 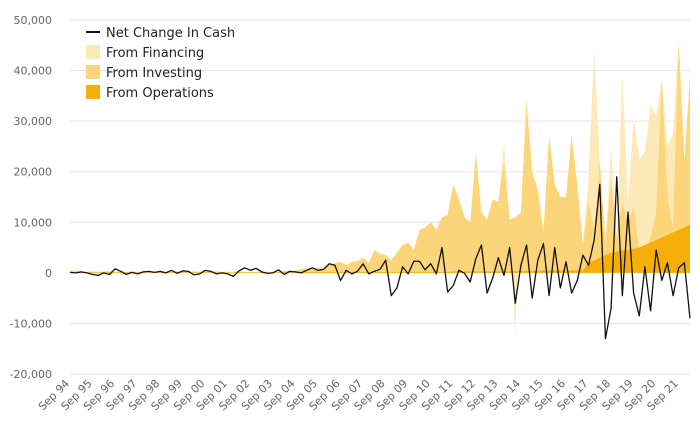 What do you see at coordinates (33, 172) in the screenshot?
I see `y-tick-label: 20,000` at bounding box center [33, 172].